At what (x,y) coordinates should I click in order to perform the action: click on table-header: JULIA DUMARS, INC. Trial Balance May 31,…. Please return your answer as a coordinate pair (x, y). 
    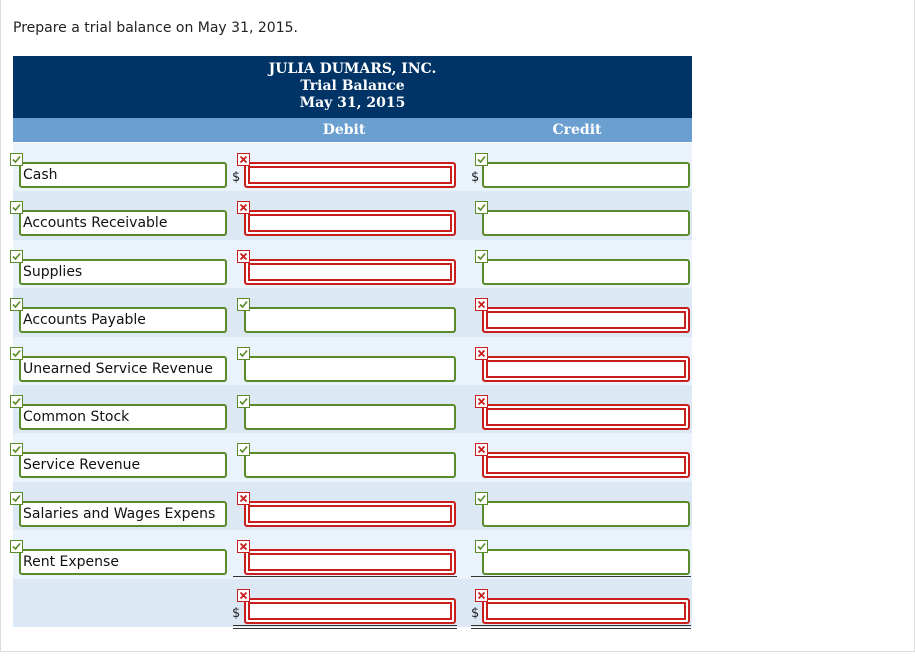
    Looking at the image, I should click on (352, 87).